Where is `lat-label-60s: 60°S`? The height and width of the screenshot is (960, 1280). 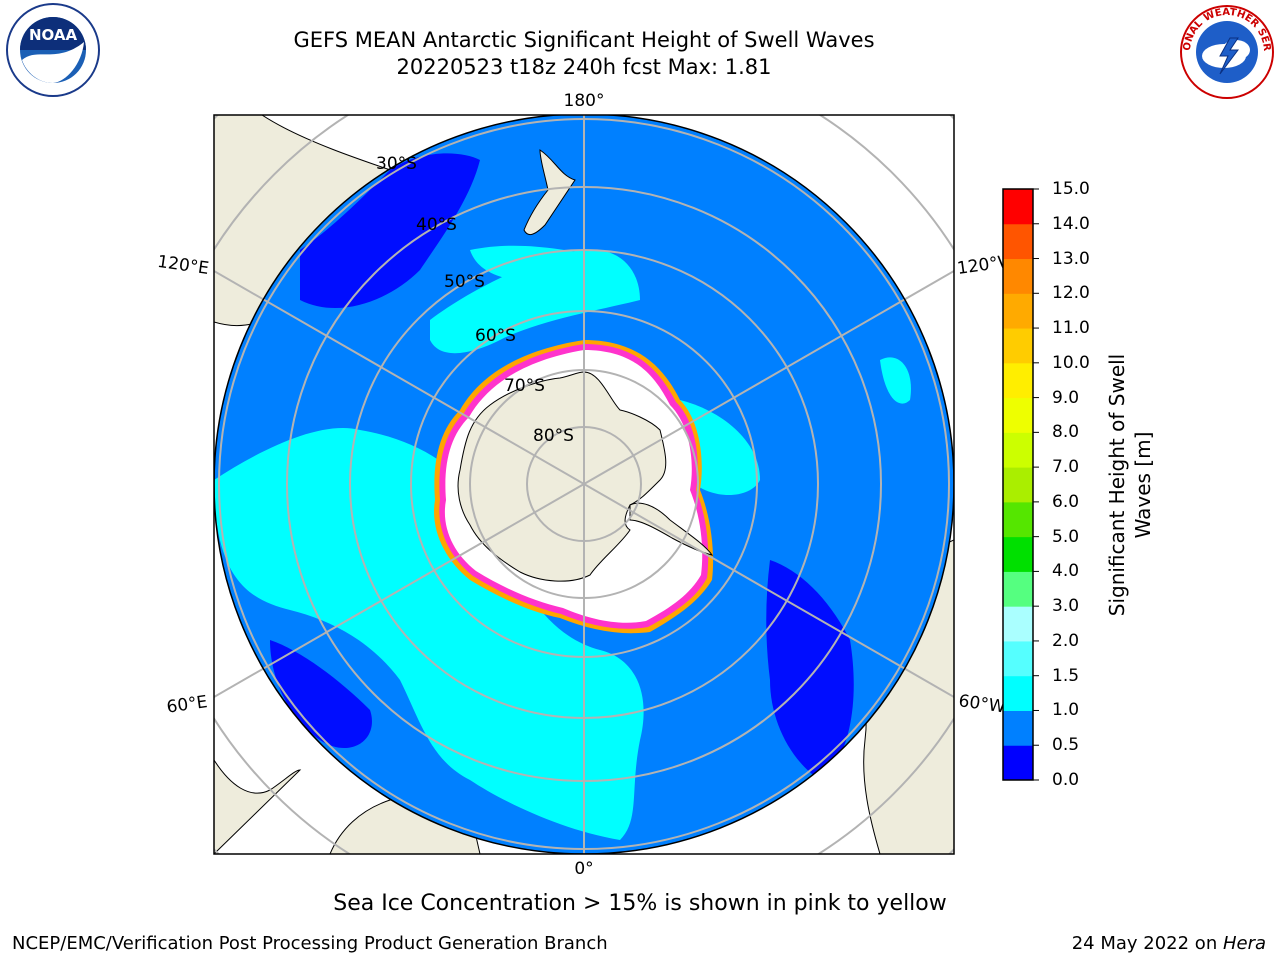 lat-label-60s: 60°S is located at coordinates (495, 336).